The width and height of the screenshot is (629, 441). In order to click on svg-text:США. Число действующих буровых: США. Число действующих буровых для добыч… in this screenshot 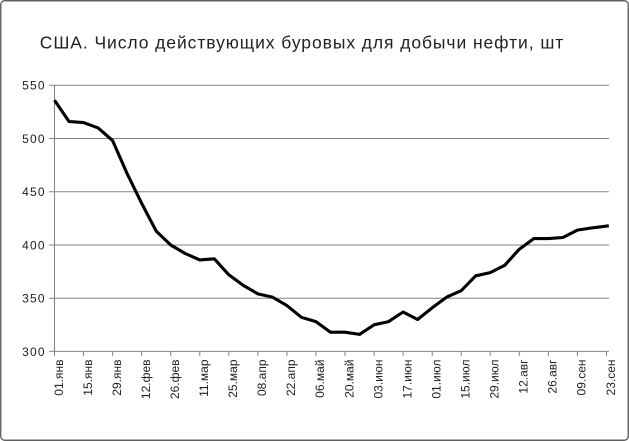, I will do `click(302, 43)`.